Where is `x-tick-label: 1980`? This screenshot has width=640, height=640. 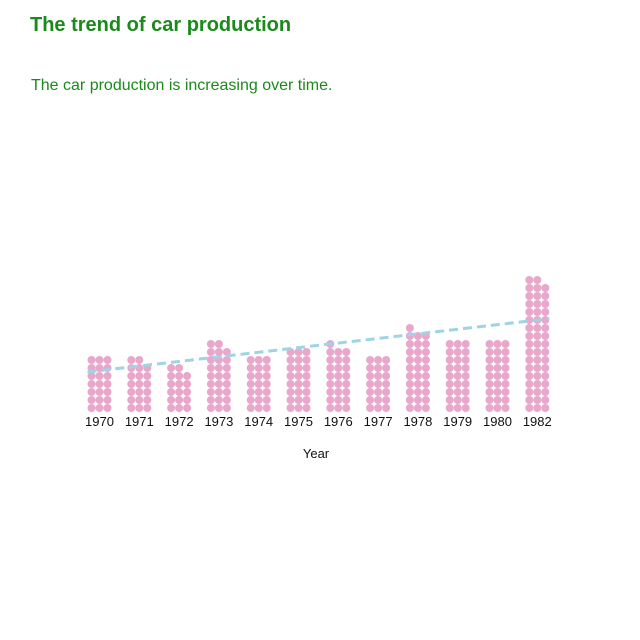 x-tick-label: 1980 is located at coordinates (497, 421).